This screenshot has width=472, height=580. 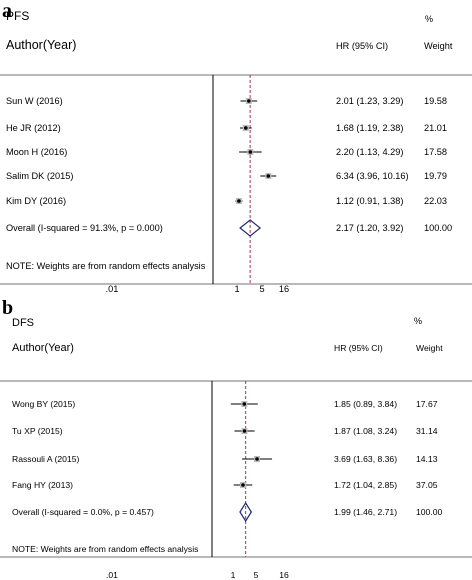 I want to click on study-hr-ci: 1.87 (1.08, 3.24), so click(x=365, y=431).